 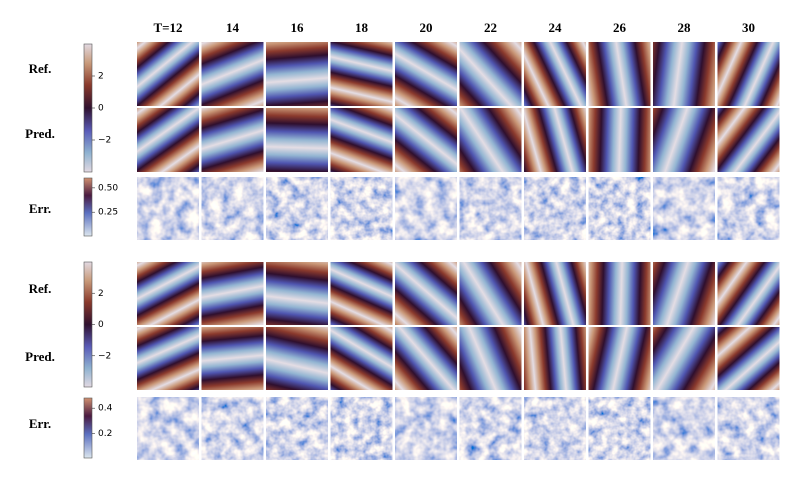 What do you see at coordinates (108, 188) in the screenshot?
I see `colorbar-tick-label: 0.50` at bounding box center [108, 188].